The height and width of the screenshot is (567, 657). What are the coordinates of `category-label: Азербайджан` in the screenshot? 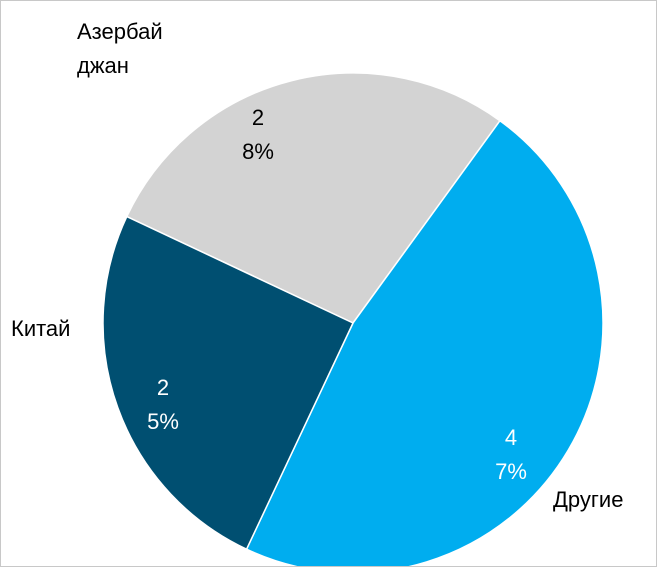 It's located at (120, 48).